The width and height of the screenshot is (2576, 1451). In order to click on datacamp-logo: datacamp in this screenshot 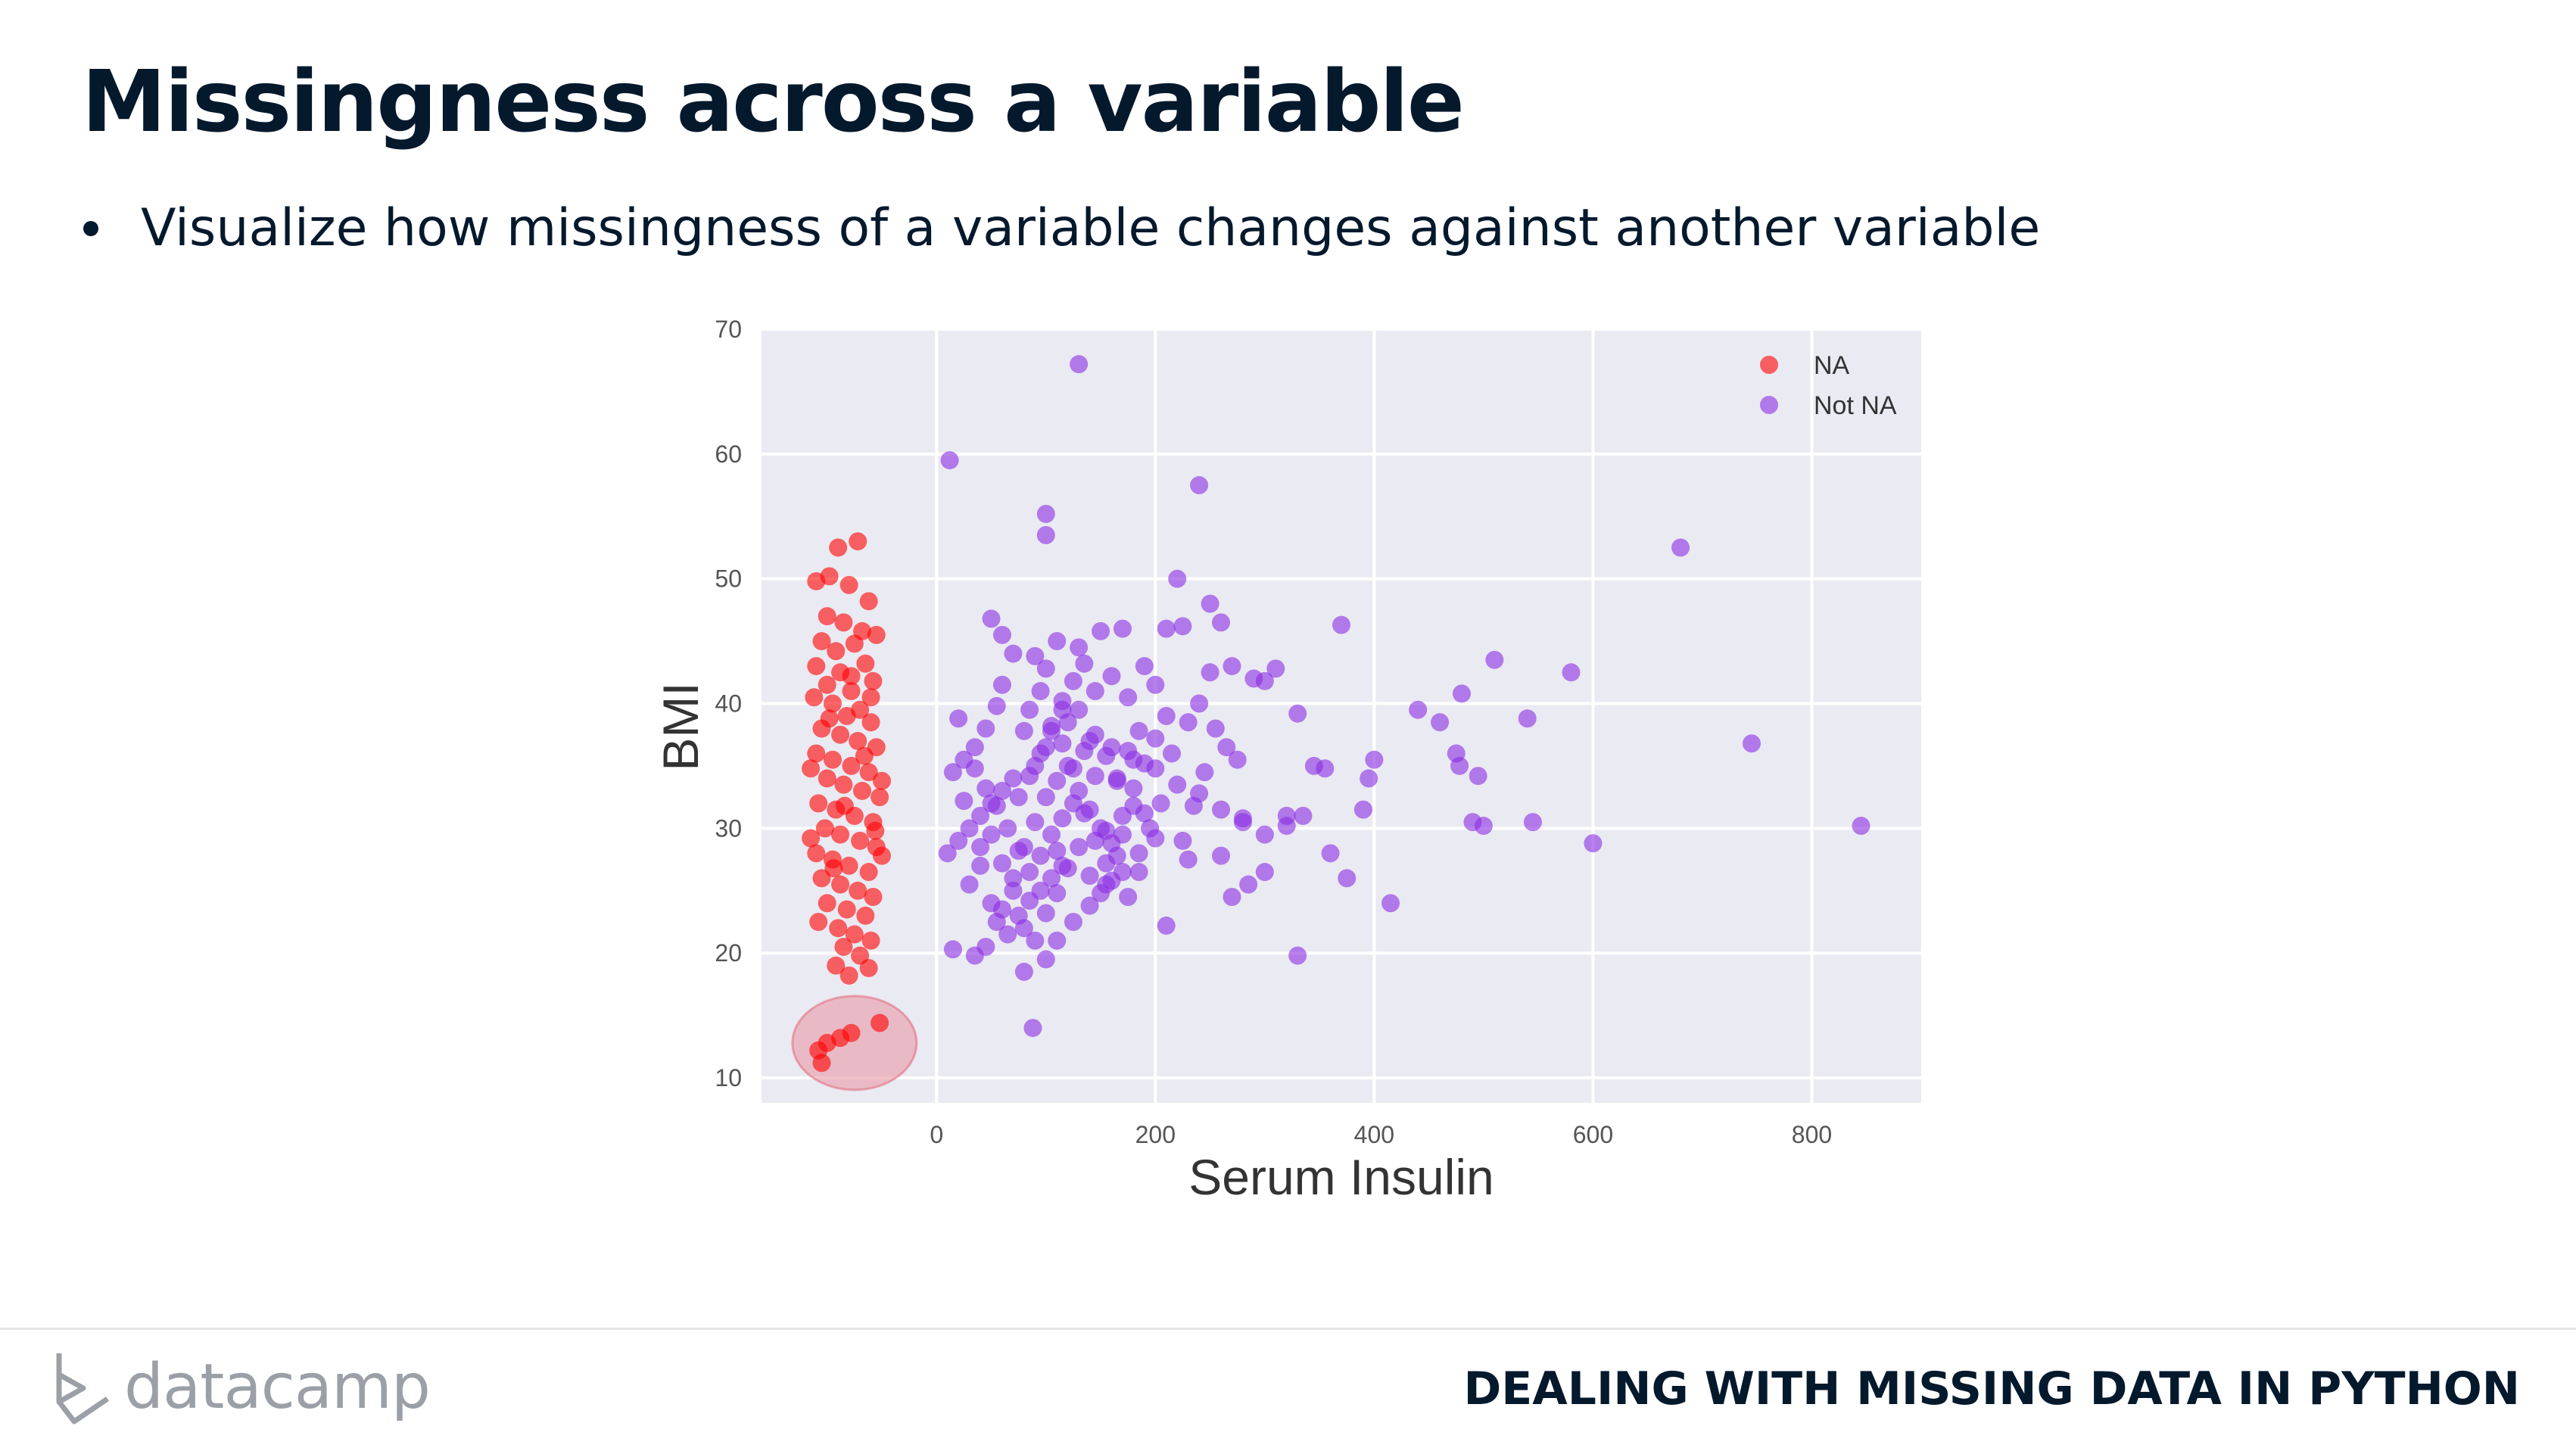, I will do `click(242, 1387)`.